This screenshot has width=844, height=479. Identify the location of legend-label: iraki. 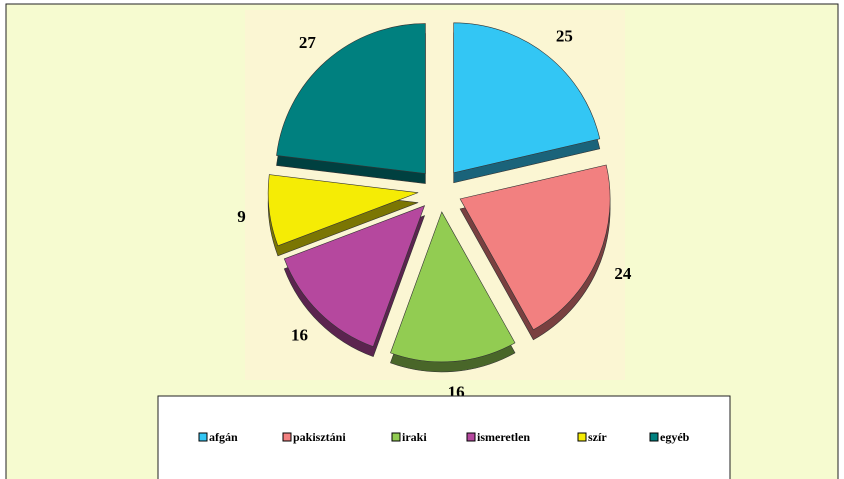
(414, 437).